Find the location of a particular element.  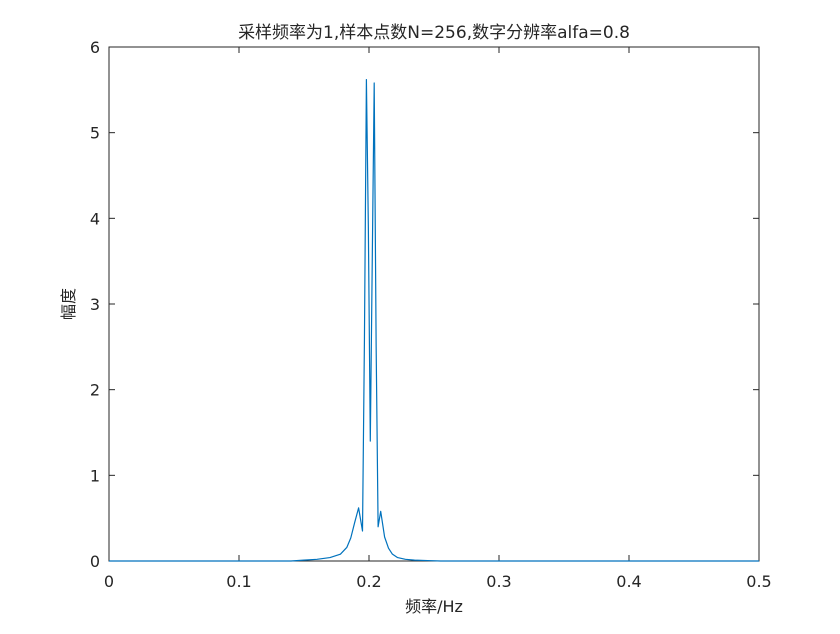

y-tick-label: 3 is located at coordinates (95, 304).